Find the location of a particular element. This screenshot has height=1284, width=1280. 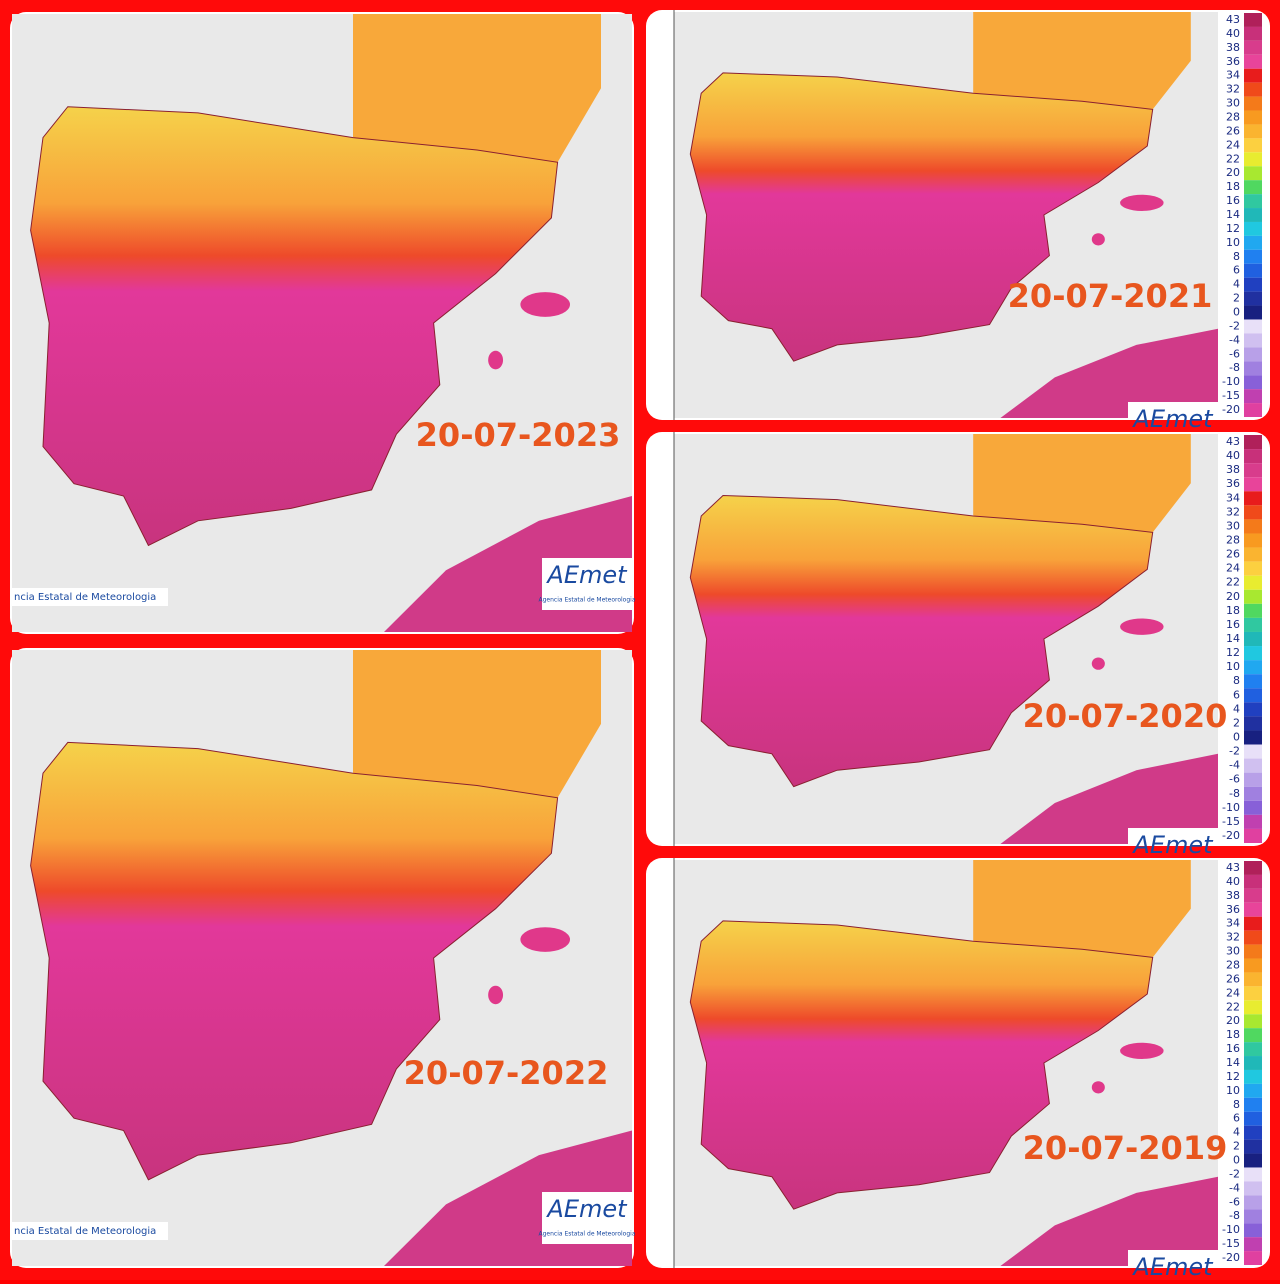

date-label: 20-07-2022 is located at coordinates (506, 1073).